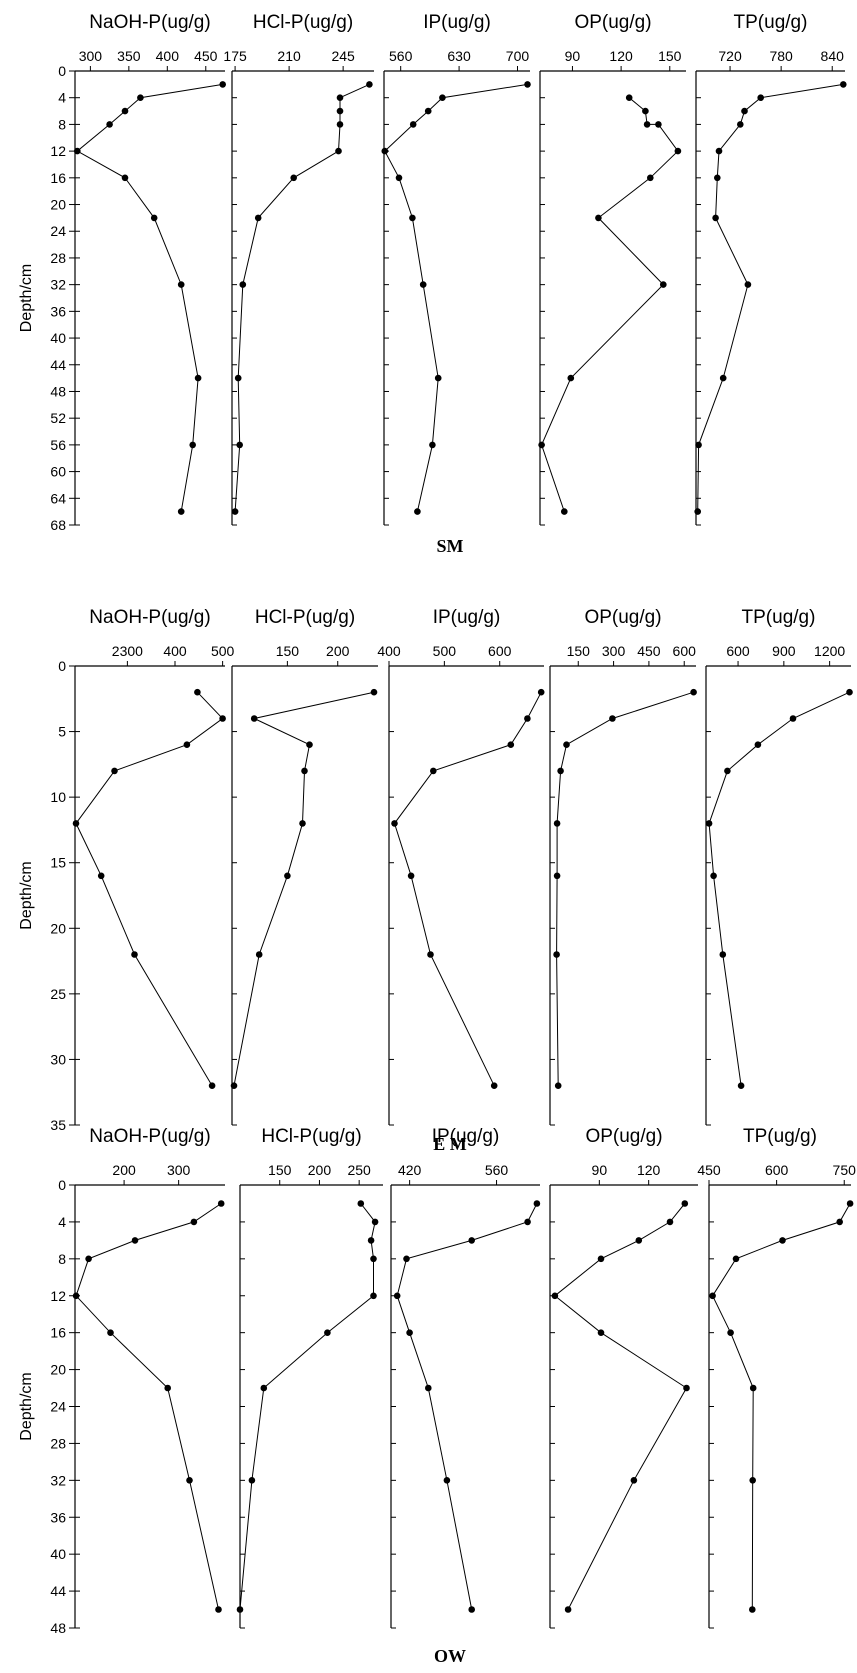 This screenshot has height=1673, width=857. I want to click on y-tick-label: 5, so click(62, 732).